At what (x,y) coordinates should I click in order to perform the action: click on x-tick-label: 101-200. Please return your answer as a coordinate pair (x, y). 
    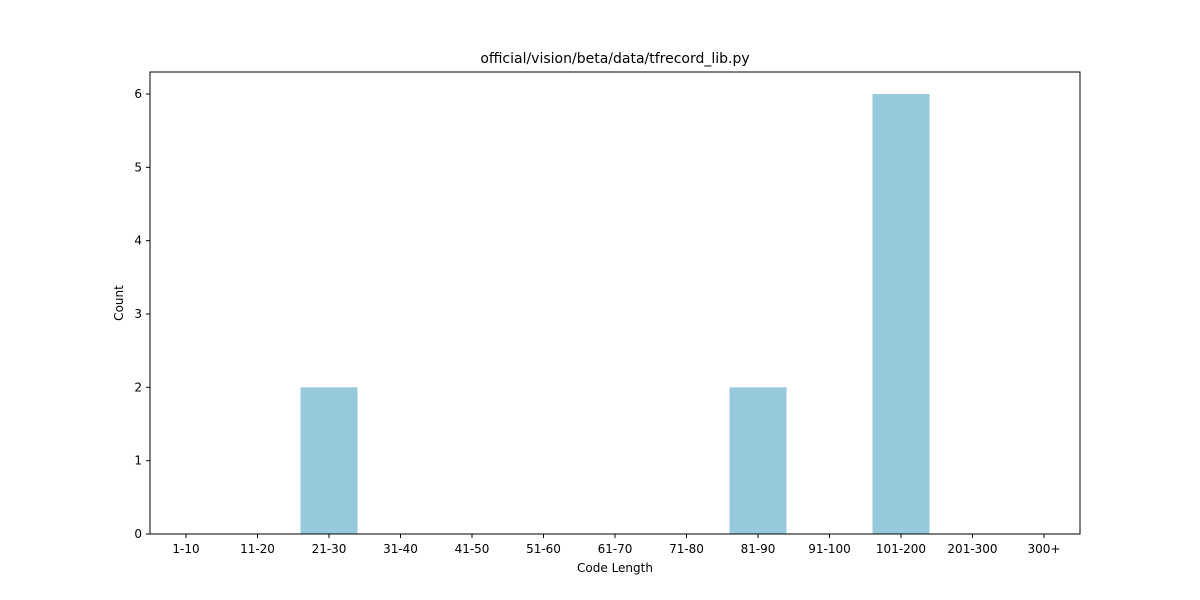
    Looking at the image, I should click on (901, 549).